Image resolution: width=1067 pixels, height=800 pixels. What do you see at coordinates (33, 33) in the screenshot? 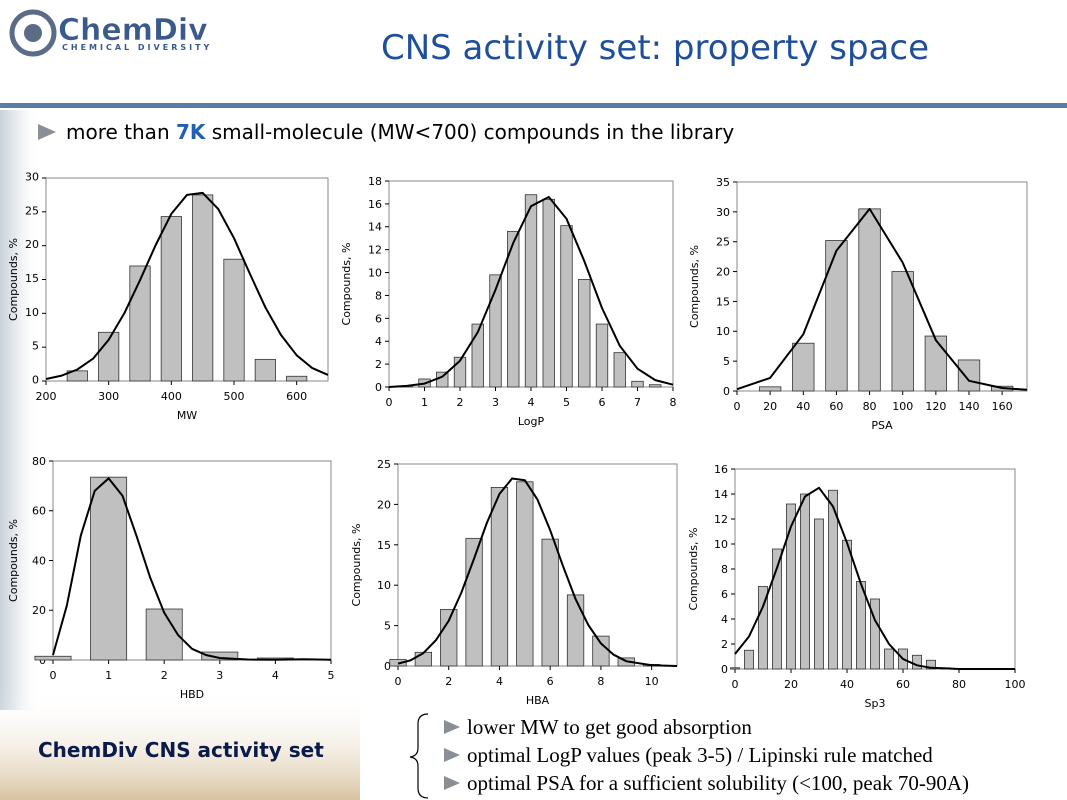
I see `logo-mark-core` at bounding box center [33, 33].